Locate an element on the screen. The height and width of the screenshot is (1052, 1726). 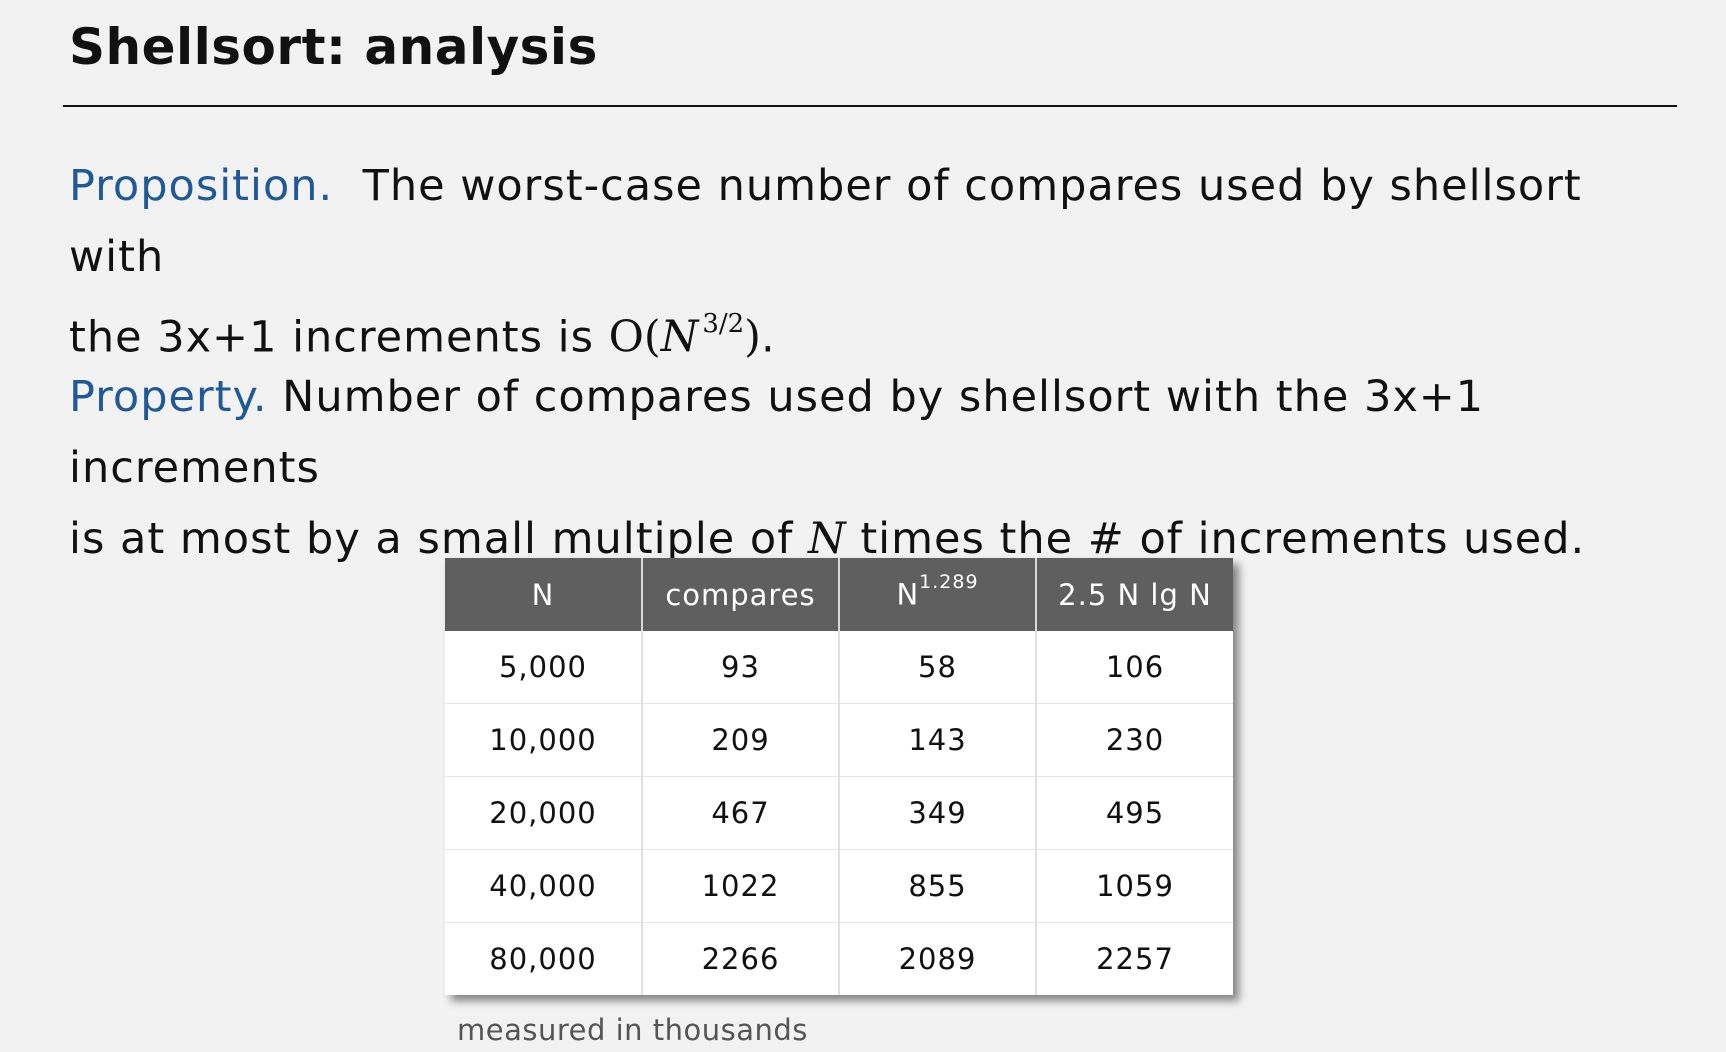
formula-close: ) is located at coordinates (752, 337).